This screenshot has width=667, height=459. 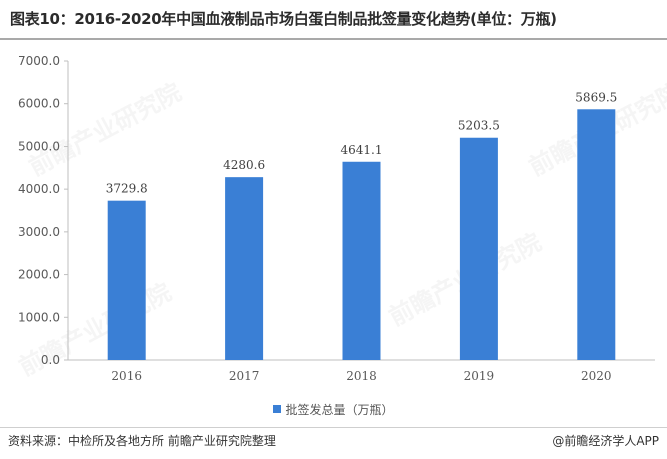 I want to click on legend: 批签发总量（万瓶）, so click(x=333, y=409).